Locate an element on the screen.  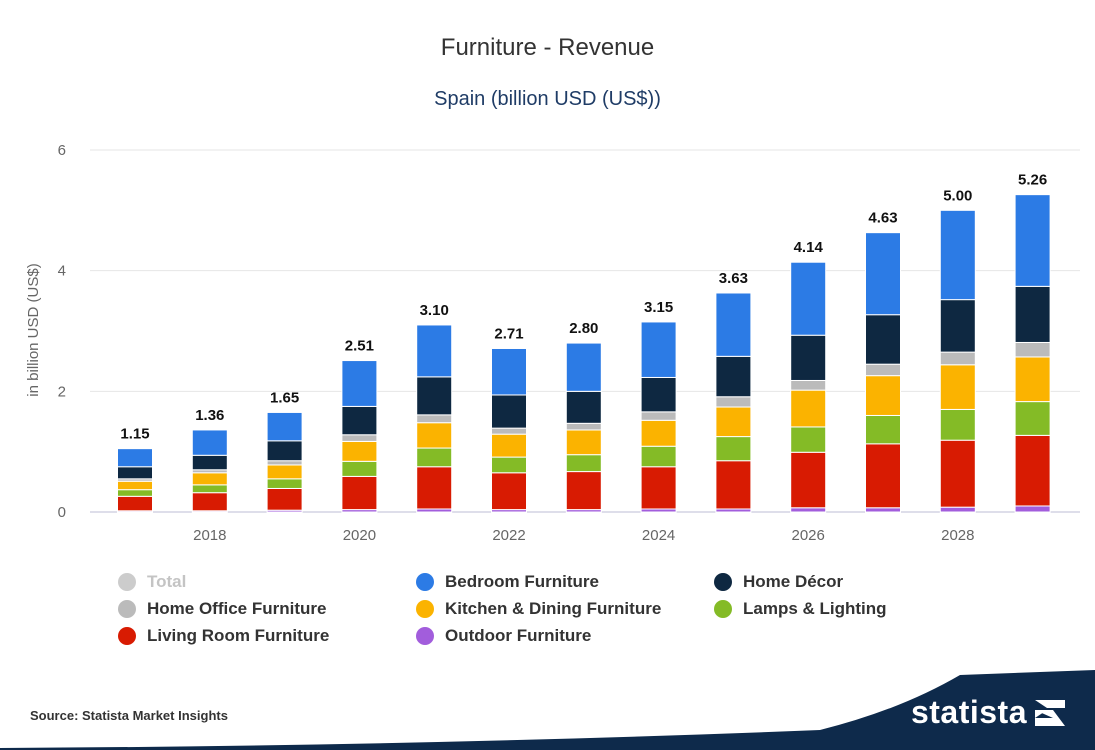
legend-label: Bedroom Furniture is located at coordinates (522, 581).